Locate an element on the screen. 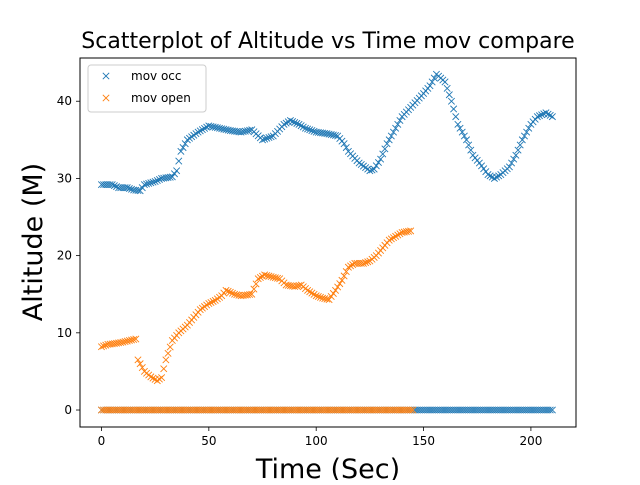 Image resolution: width=640 pixels, height=485 pixels. legend-marker is located at coordinates (106, 98).